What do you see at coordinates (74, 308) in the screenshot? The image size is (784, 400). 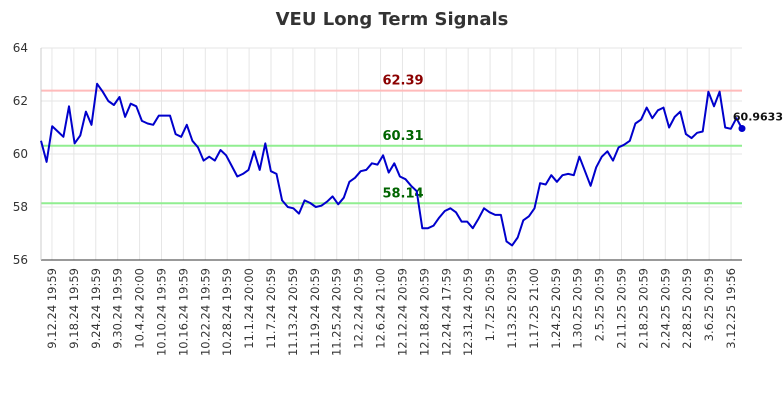 I see `x-tick-label: 9.18.24 19:59` at bounding box center [74, 308].